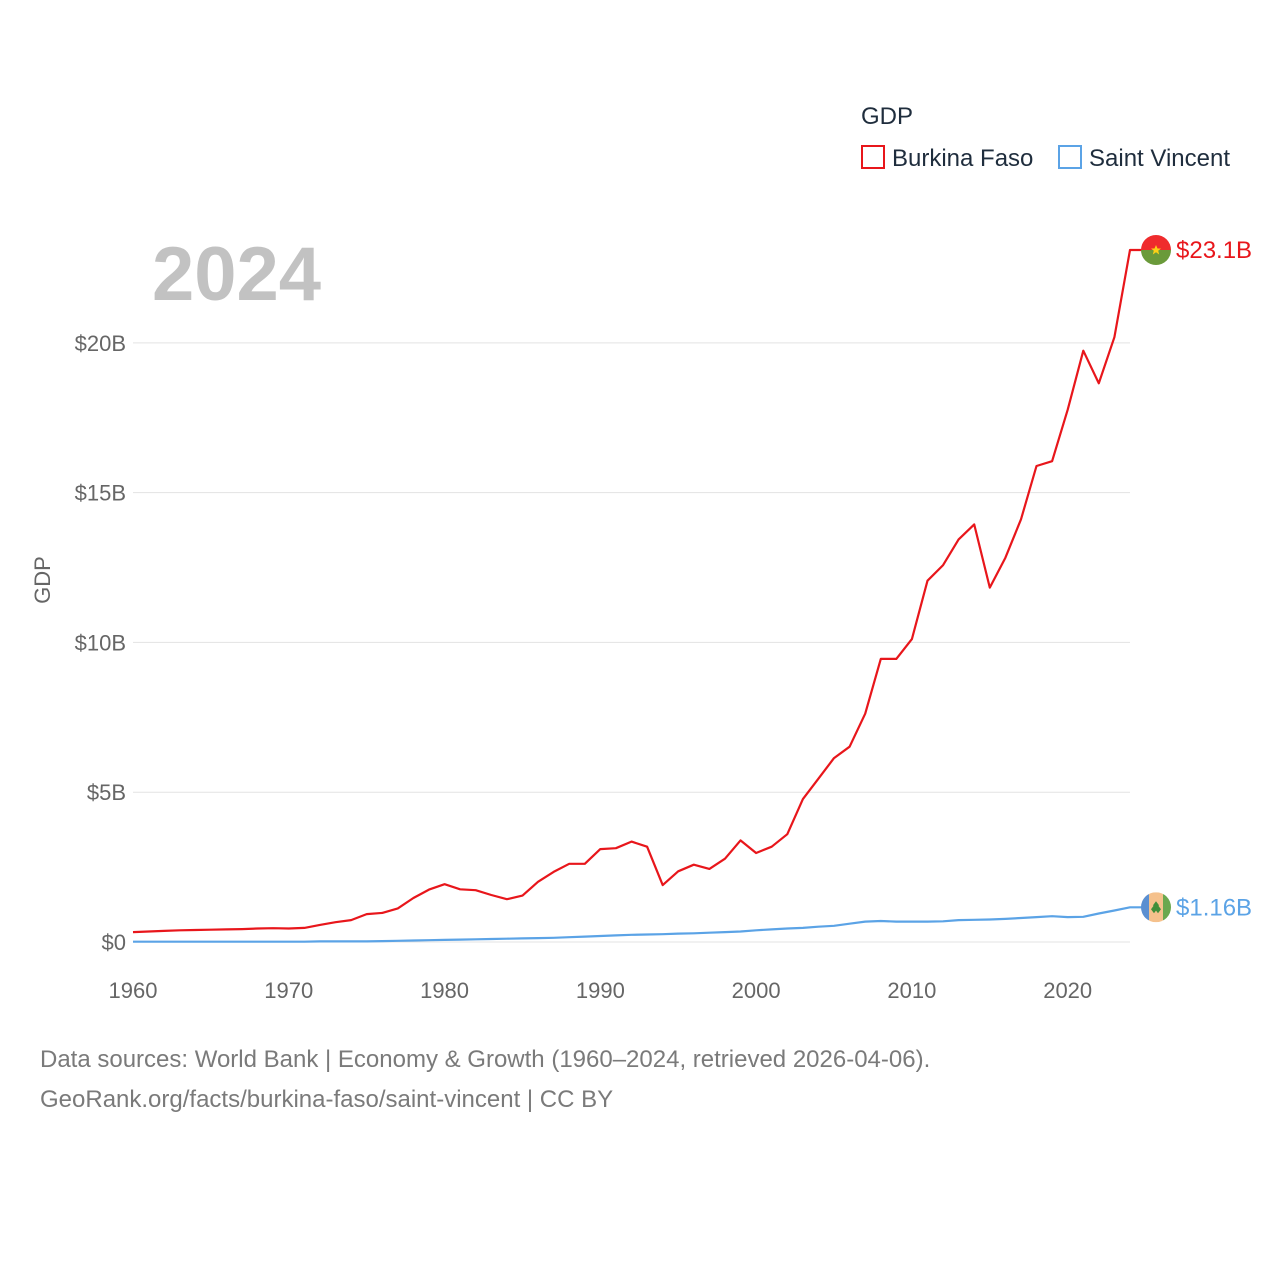 The image size is (1280, 1280). What do you see at coordinates (1159, 158) in the screenshot?
I see `legend-label-saint-vincent: Saint Vincent` at bounding box center [1159, 158].